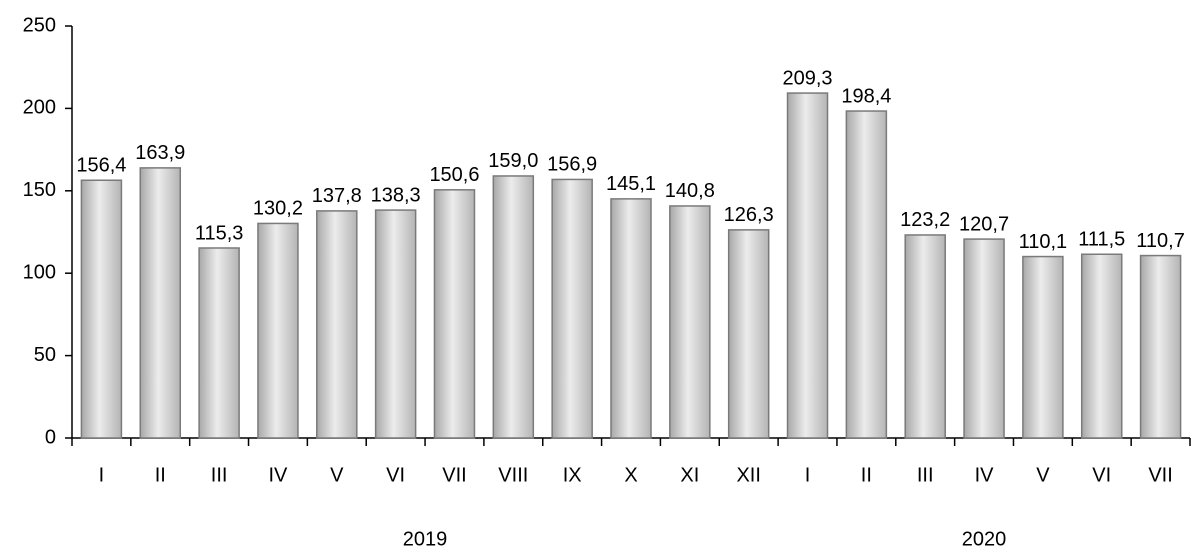 Image resolution: width=1200 pixels, height=557 pixels. What do you see at coordinates (984, 539) in the screenshot?
I see `group-label: 2020` at bounding box center [984, 539].